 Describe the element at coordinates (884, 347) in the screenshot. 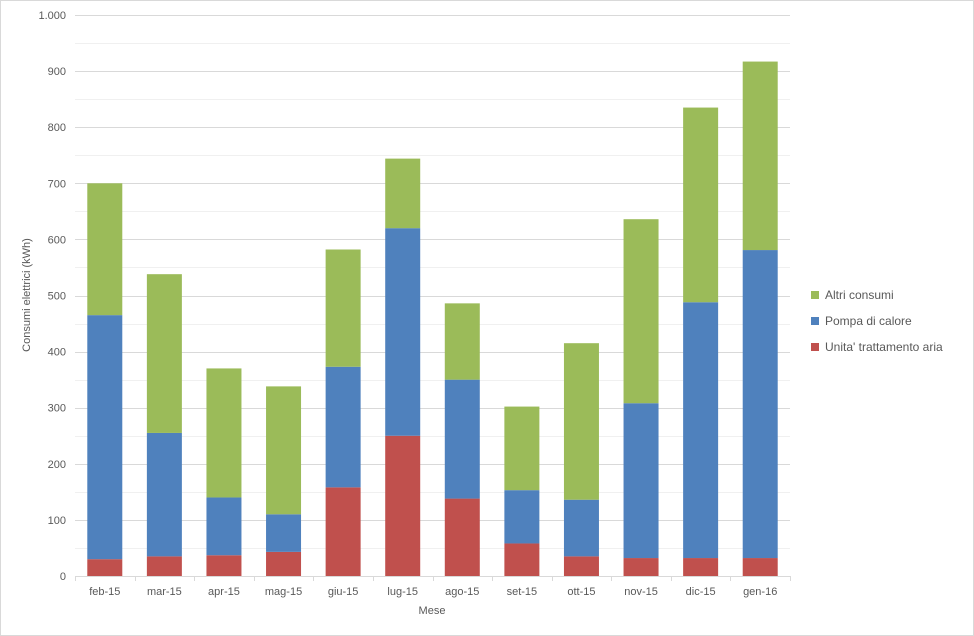

I see `legend-label: Unita' trattamento aria` at that location.